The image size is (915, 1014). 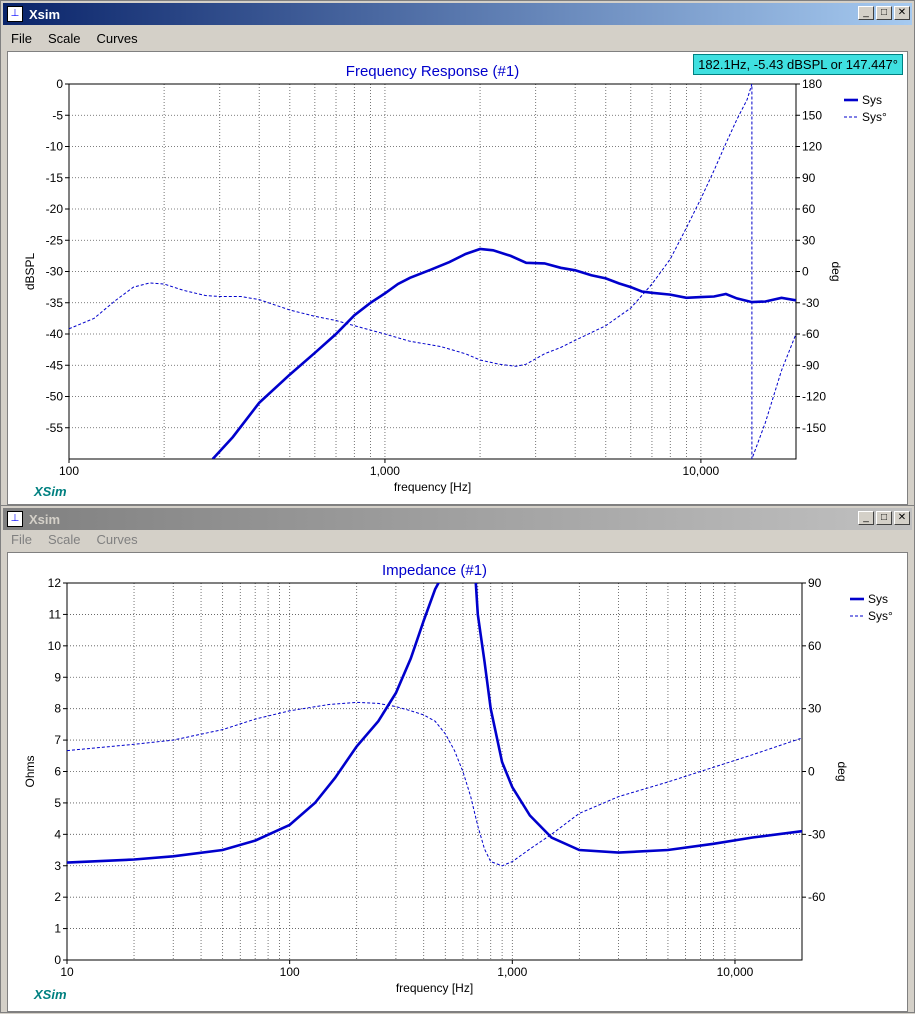 I want to click on y2-tick-label: -120, so click(x=814, y=397).